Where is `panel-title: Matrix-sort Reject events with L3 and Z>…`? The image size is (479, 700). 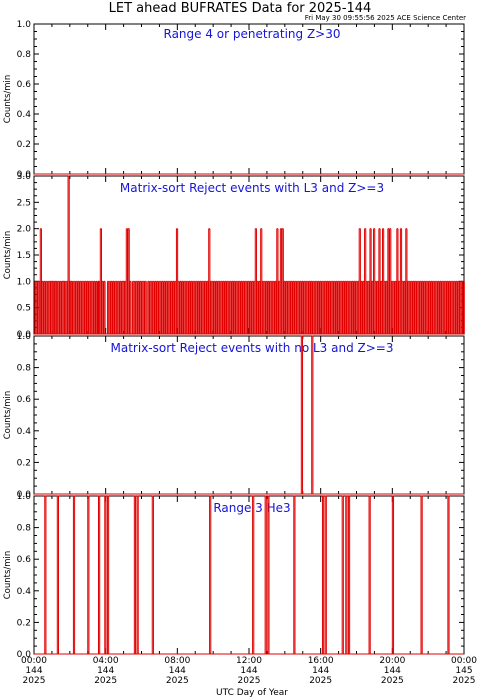
panel-title: Matrix-sort Reject events with L3 and Z>… is located at coordinates (252, 188).